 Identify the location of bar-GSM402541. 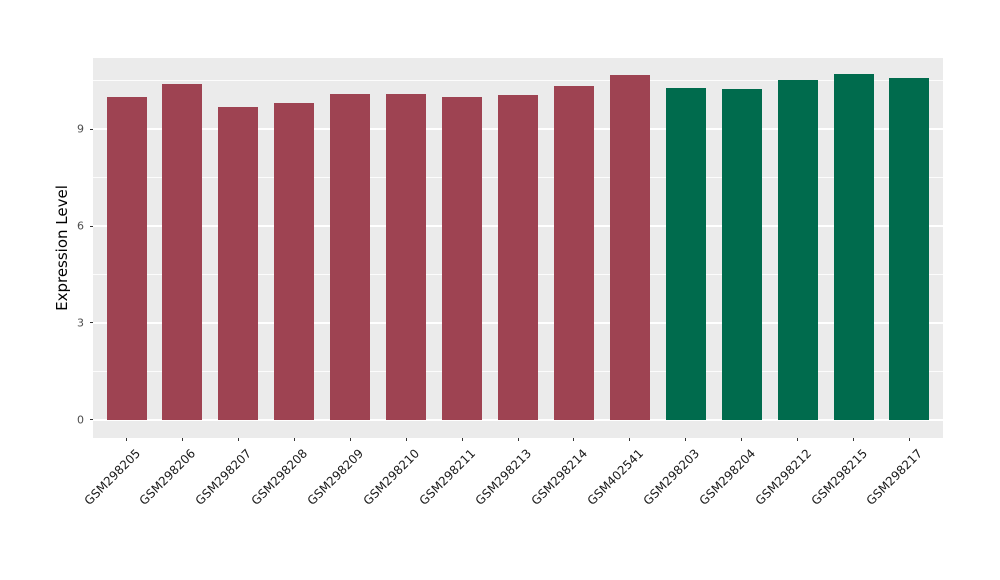
(629, 247).